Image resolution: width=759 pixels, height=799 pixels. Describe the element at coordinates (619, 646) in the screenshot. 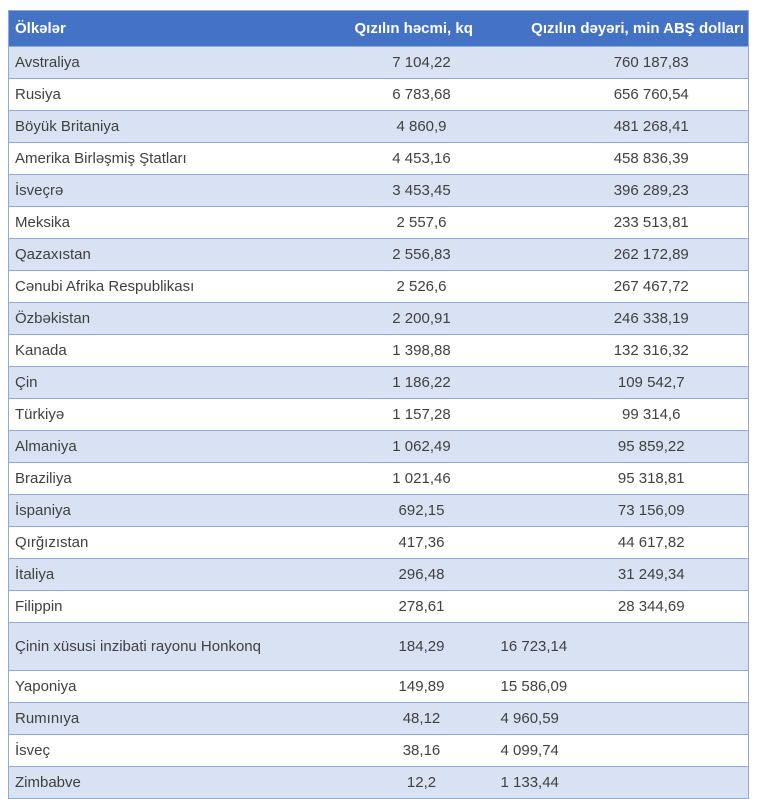

I see `value-cell: 16 723,14` at that location.